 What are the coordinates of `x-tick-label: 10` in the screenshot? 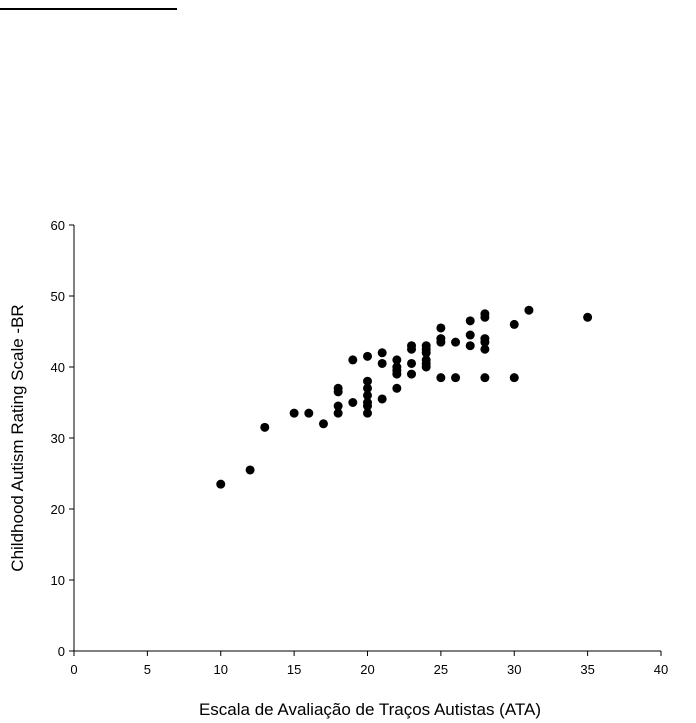 It's located at (221, 669).